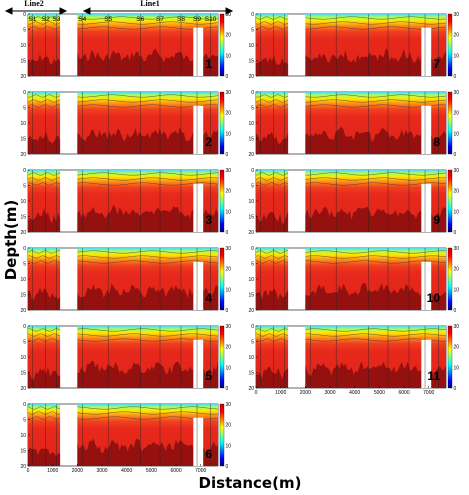 The width and height of the screenshot is (469, 495). What do you see at coordinates (125, 124) in the screenshot?
I see `panel-2: 0 5 10 15 20 30 20 10 0 2` at bounding box center [125, 124].